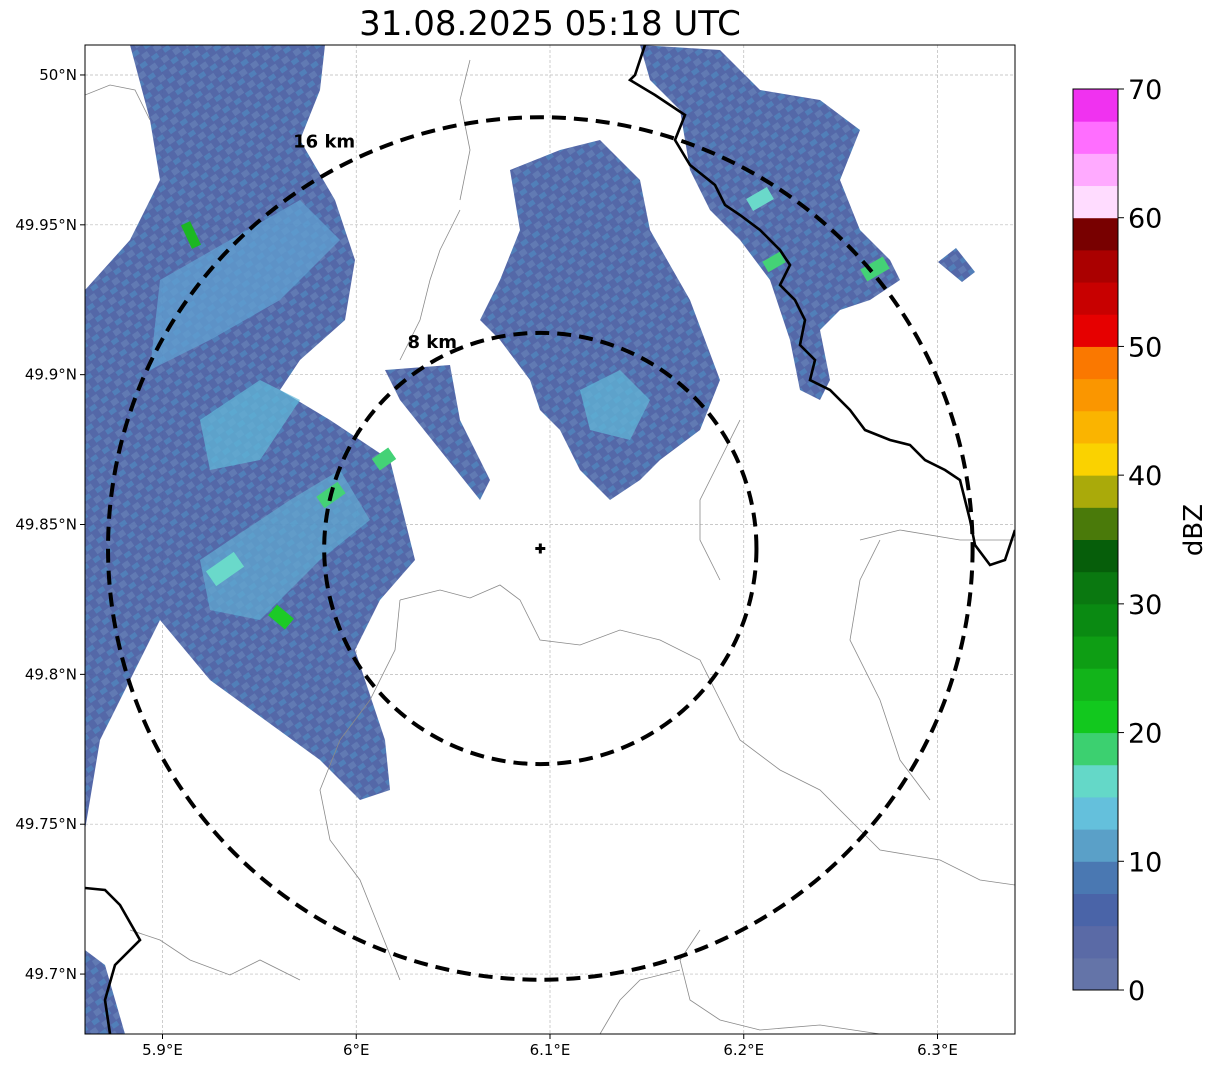 This screenshot has width=1207, height=1069. I want to click on x-tick-label: 6.3°E, so click(937, 1050).